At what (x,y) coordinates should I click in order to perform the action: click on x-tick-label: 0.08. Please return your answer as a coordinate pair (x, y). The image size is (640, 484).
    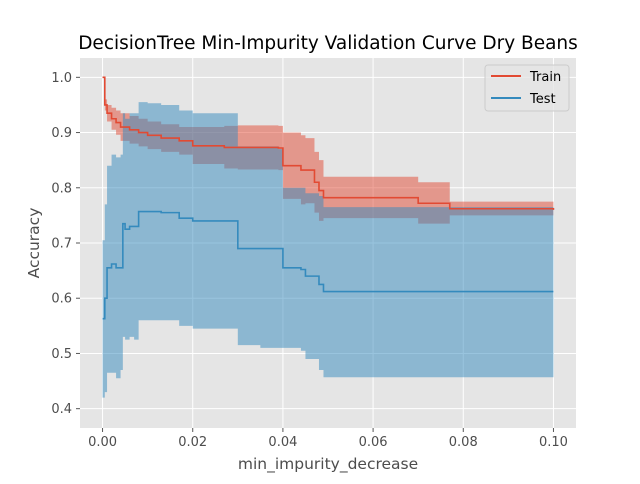
    Looking at the image, I should click on (463, 442).